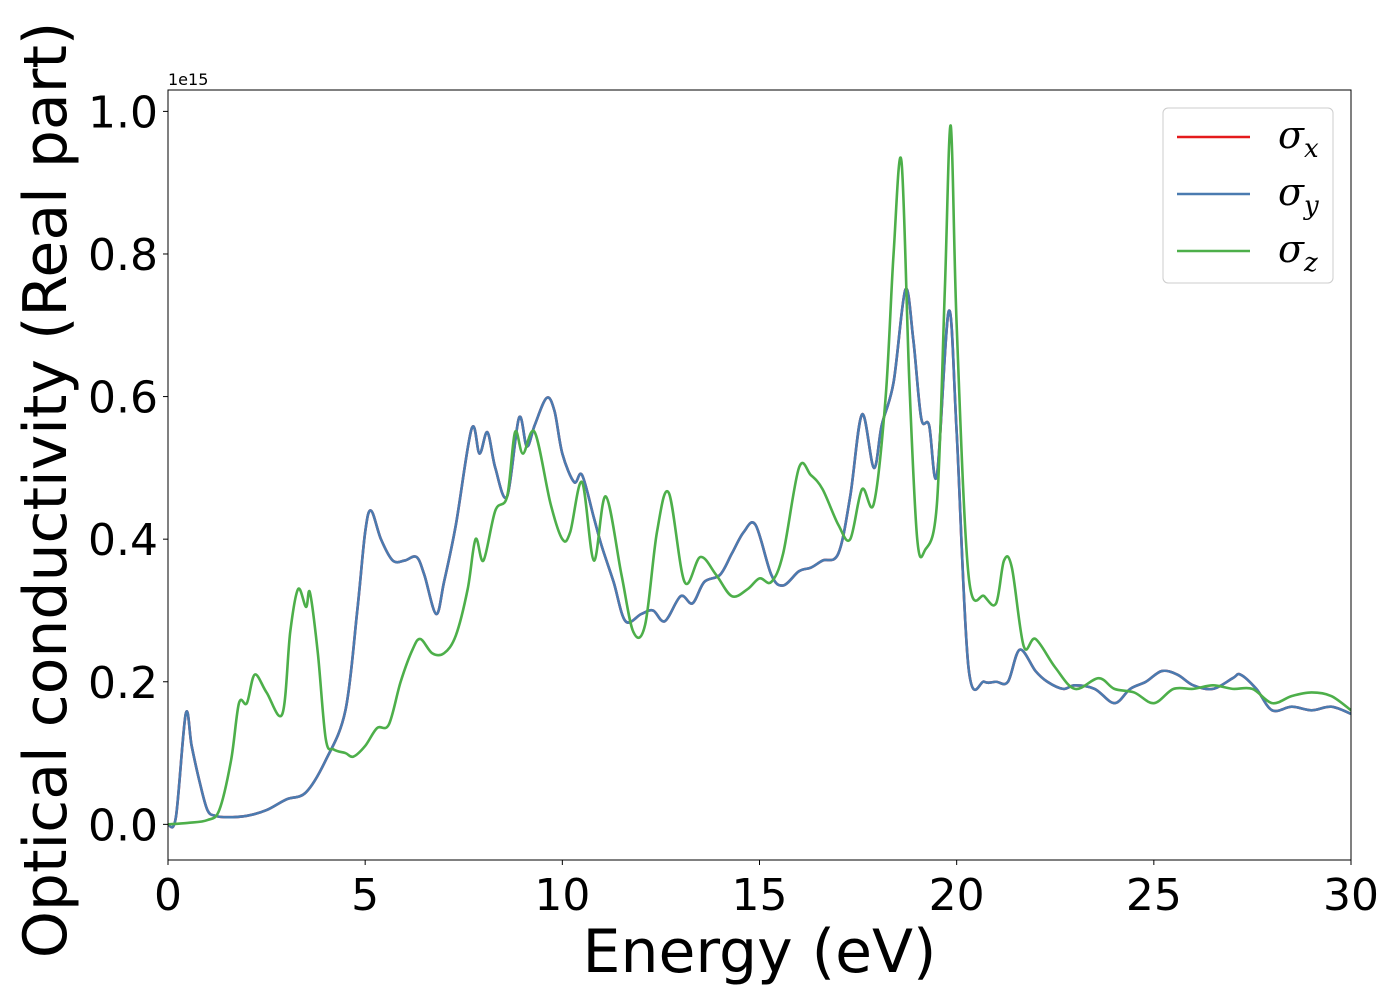 This screenshot has width=1400, height=1000. I want to click on legend-frame, so click(1248, 195).